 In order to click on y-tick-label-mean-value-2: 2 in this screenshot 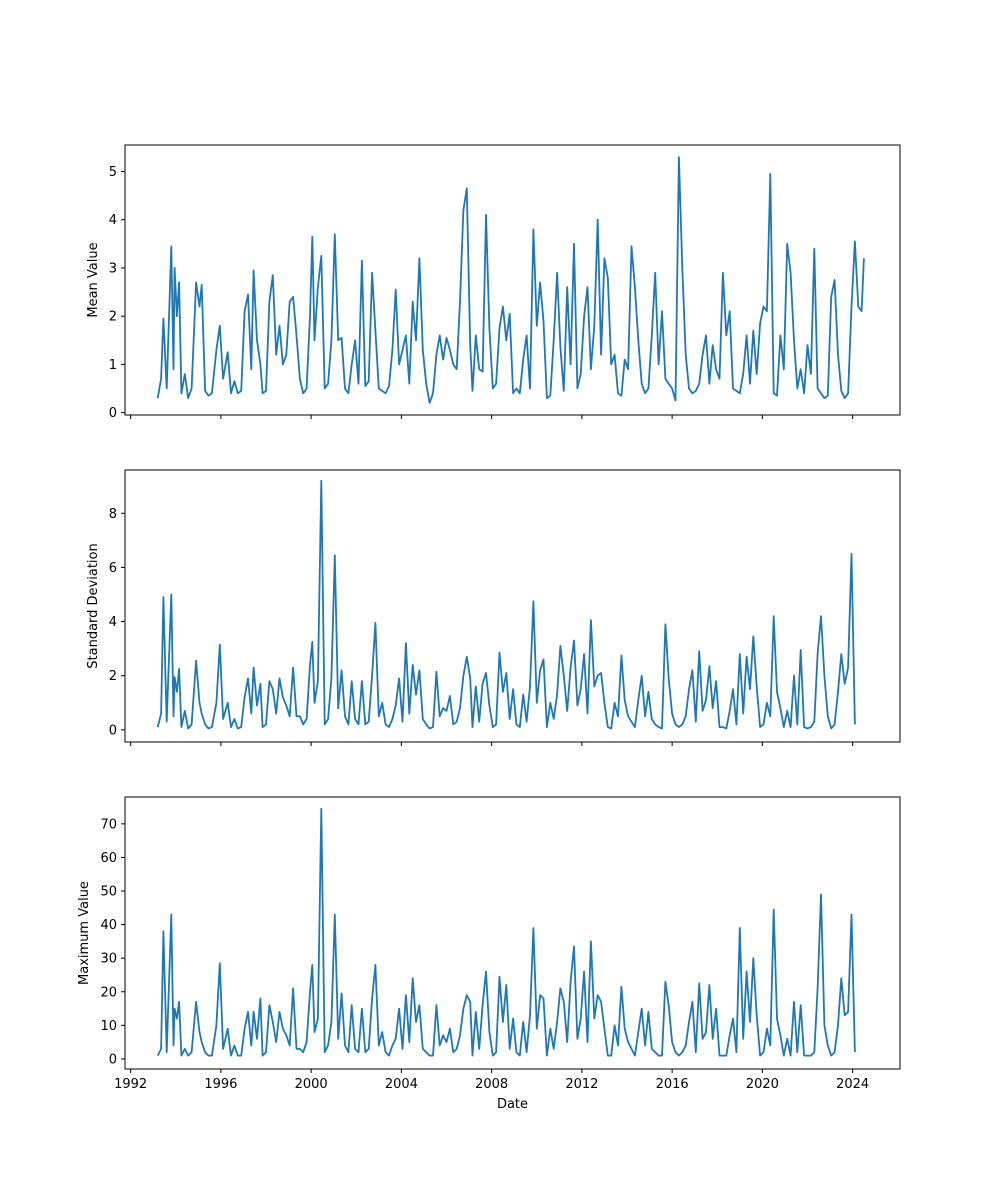, I will do `click(113, 317)`.